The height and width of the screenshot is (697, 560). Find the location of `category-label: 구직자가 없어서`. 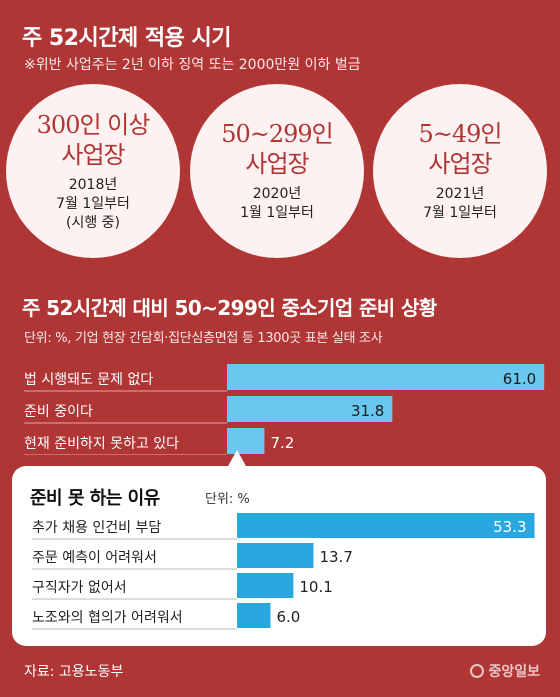

category-label: 구직자가 없어서 is located at coordinates (79, 588).